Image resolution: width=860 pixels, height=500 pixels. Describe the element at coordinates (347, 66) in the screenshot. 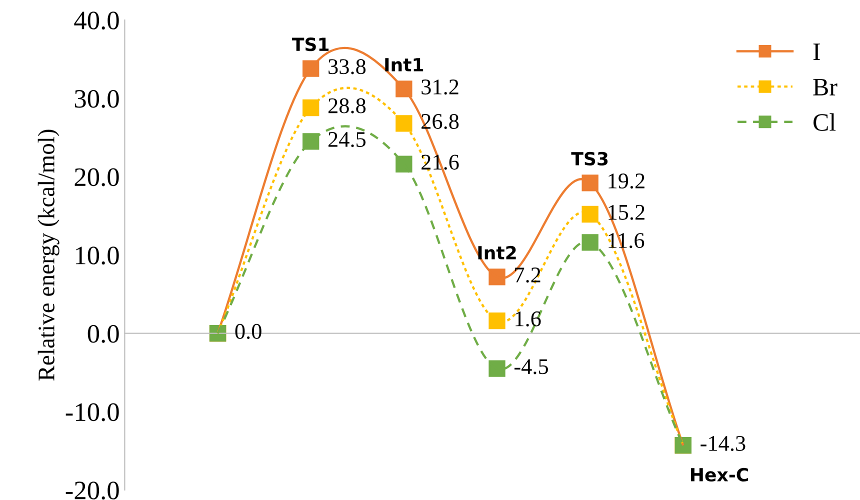

I see `data-label: 33.8` at that location.